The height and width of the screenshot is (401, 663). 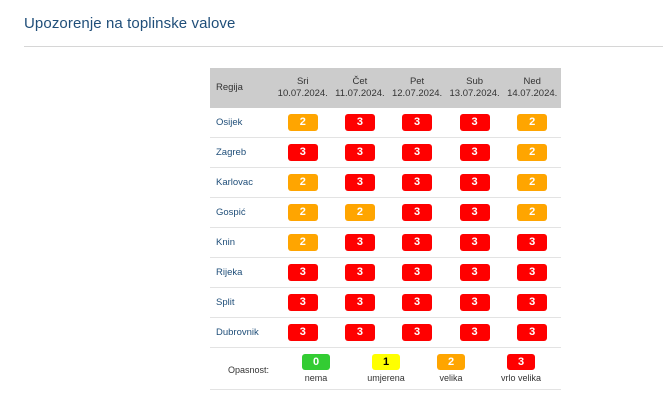 I want to click on region-name: Rijeka, so click(x=242, y=272).